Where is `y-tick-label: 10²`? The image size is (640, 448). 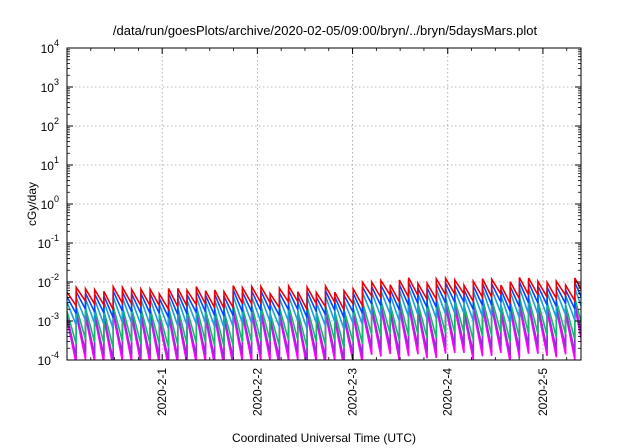 y-tick-label: 10² is located at coordinates (50, 125).